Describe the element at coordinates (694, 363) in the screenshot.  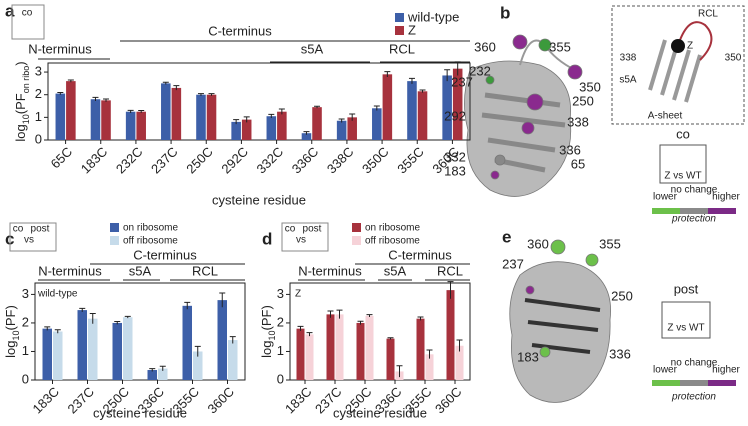
I see `scale-label: no change` at that location.